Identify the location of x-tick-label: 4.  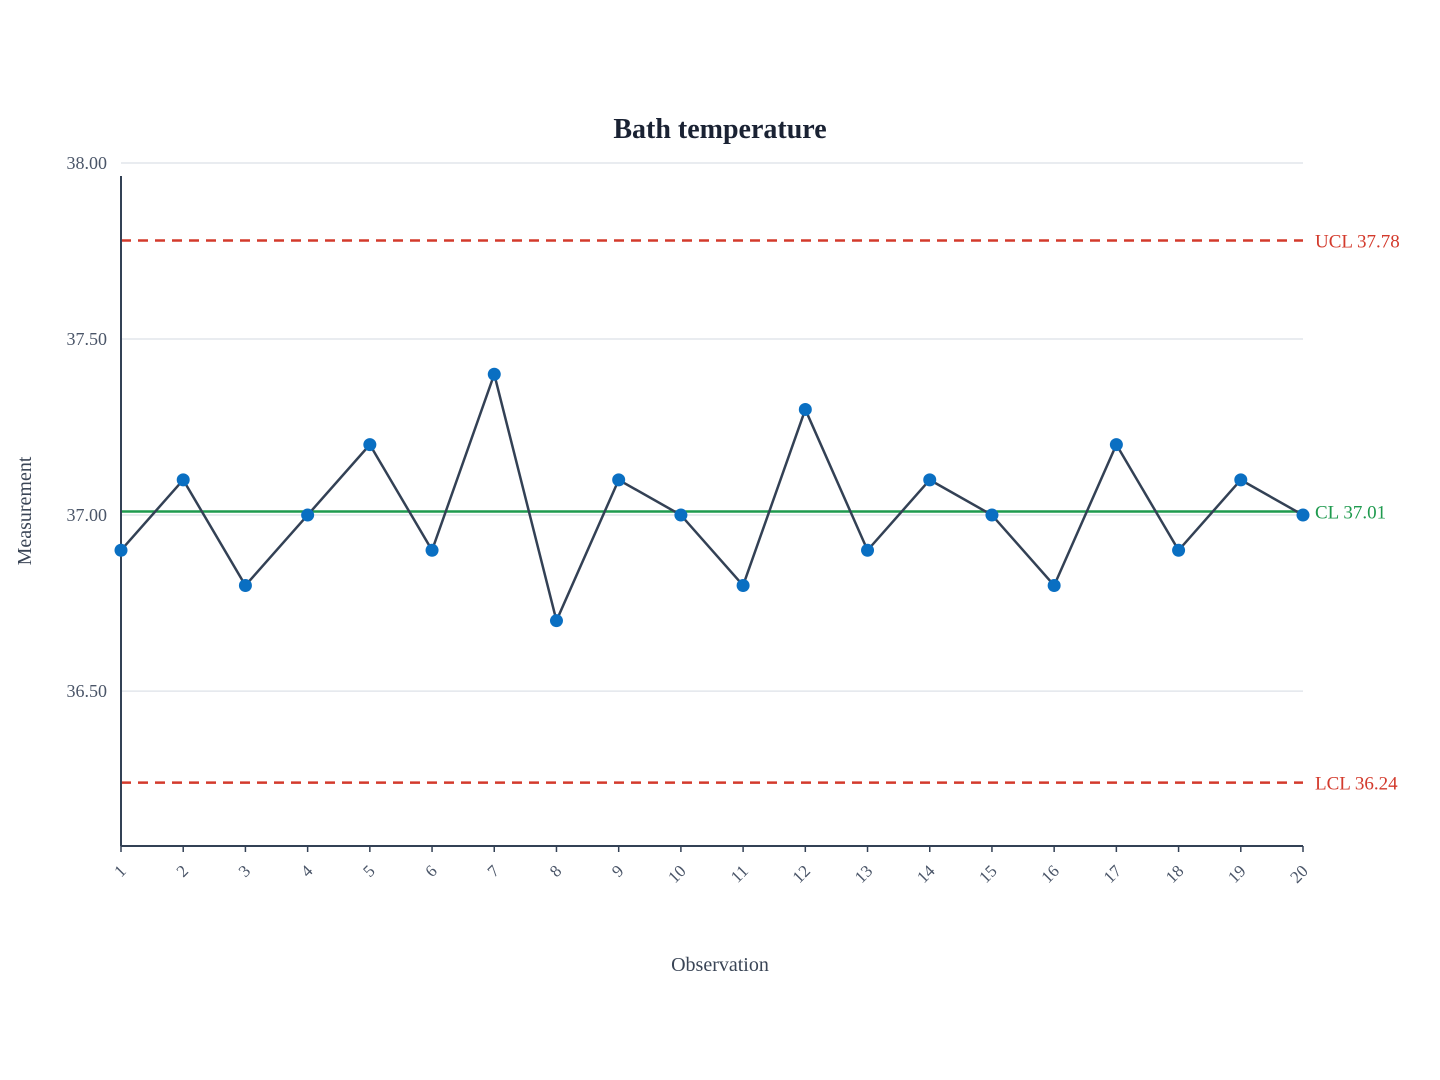
(307, 871).